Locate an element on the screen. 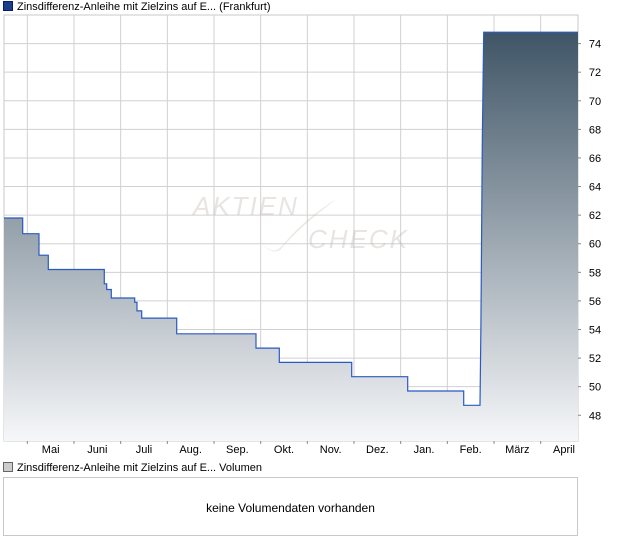 This screenshot has height=546, width=620. y-tick-label: 56 is located at coordinates (595, 302).